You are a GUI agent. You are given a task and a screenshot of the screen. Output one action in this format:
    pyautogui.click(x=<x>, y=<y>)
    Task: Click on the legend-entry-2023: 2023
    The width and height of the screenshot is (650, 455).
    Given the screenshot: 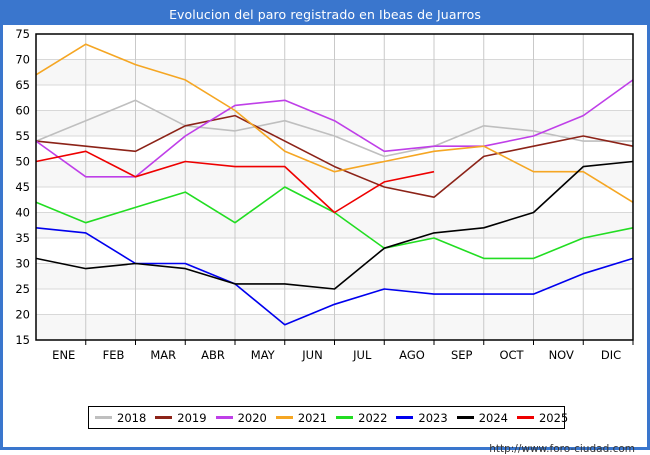 What is the action you would take?
    pyautogui.click(x=422, y=417)
    